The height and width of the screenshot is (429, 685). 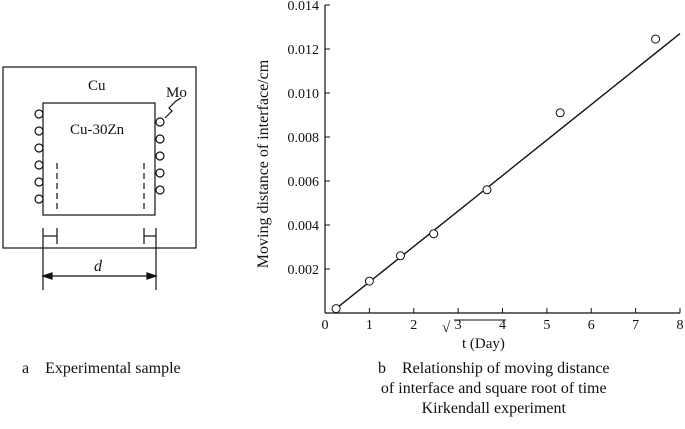 What do you see at coordinates (97, 86) in the screenshot?
I see `cu-label: Cu` at bounding box center [97, 86].